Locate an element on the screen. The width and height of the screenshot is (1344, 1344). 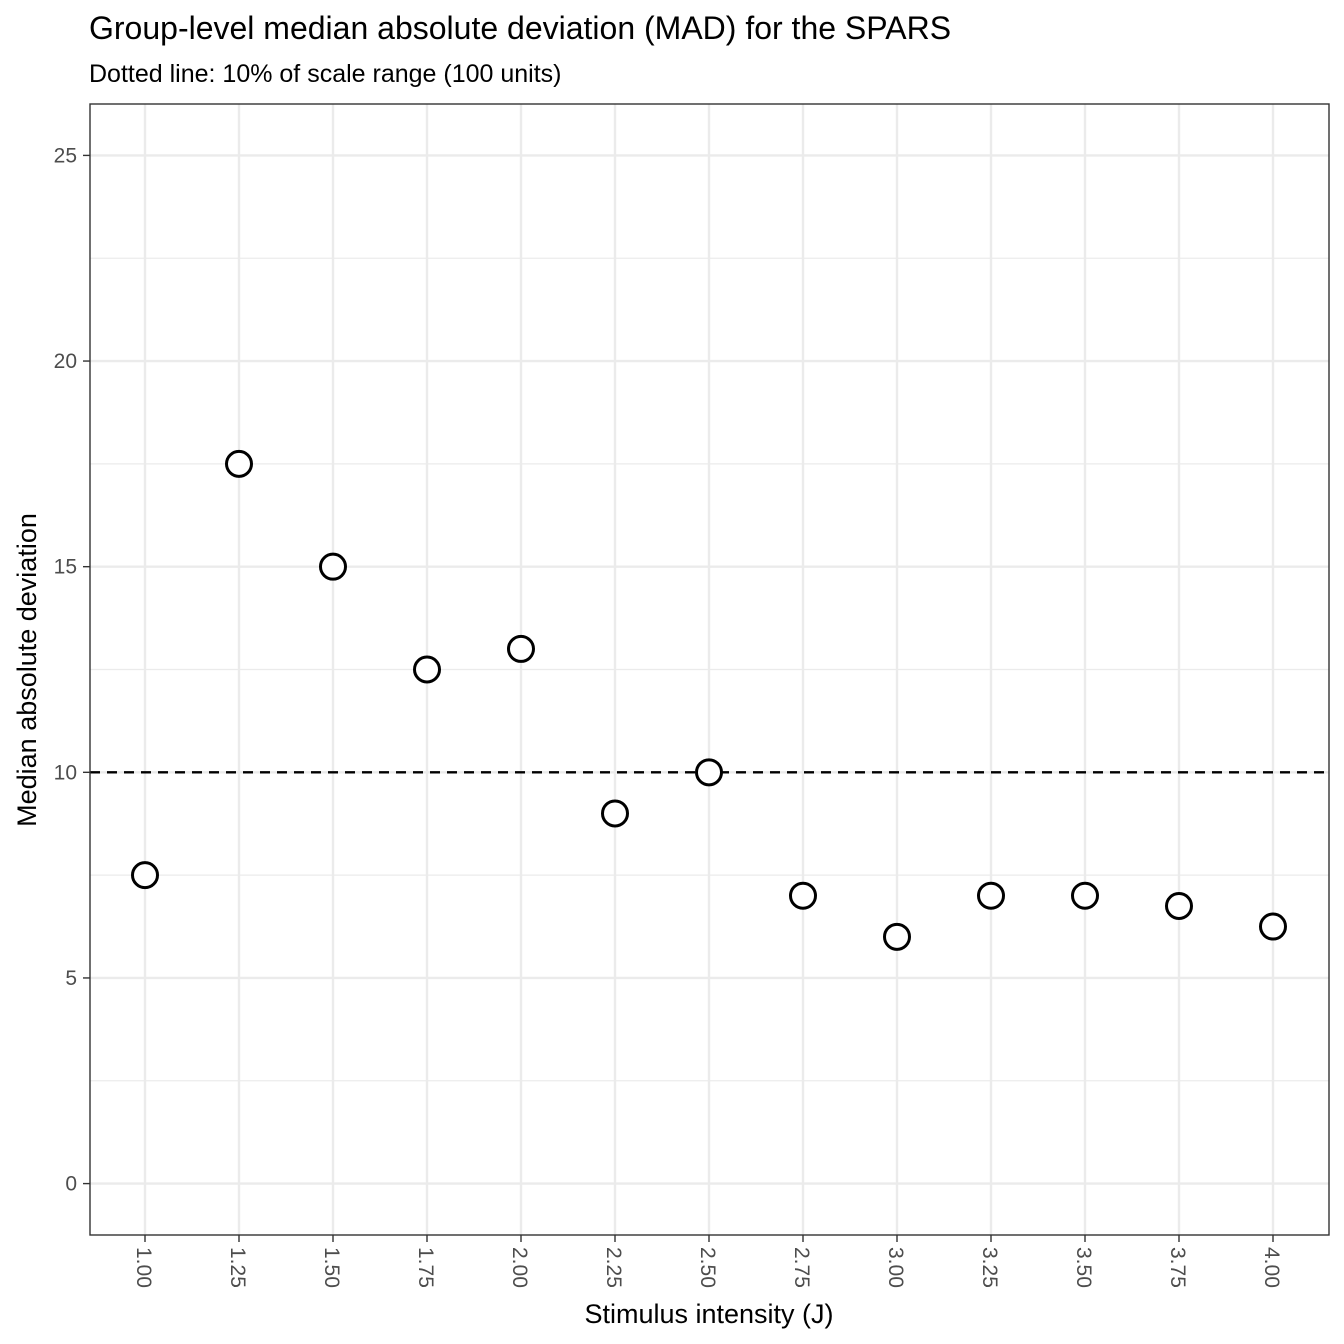
y-tick-label: 10 is located at coordinates (65, 772).